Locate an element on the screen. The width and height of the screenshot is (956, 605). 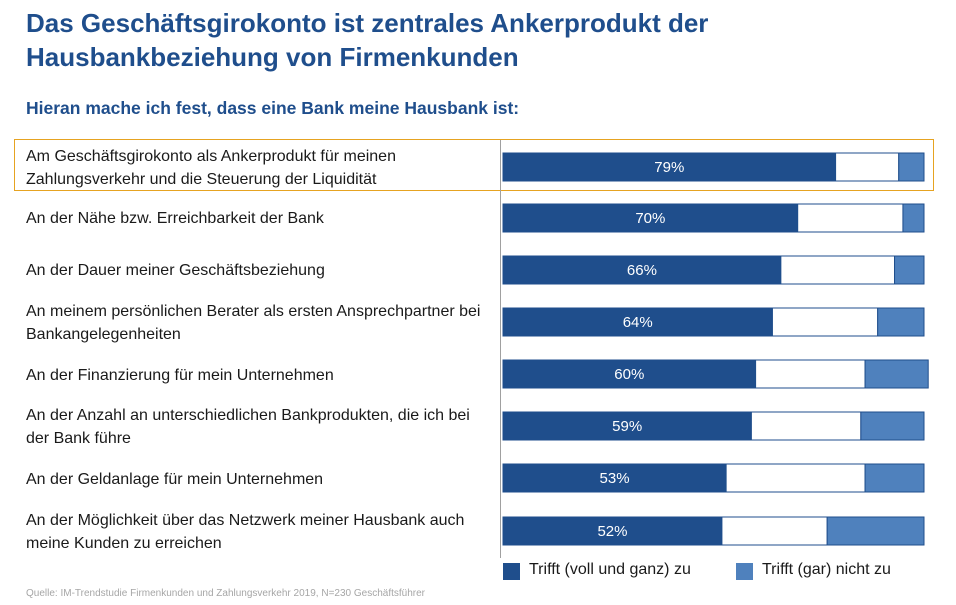
bar-naehe-neutral is located at coordinates (850, 218).